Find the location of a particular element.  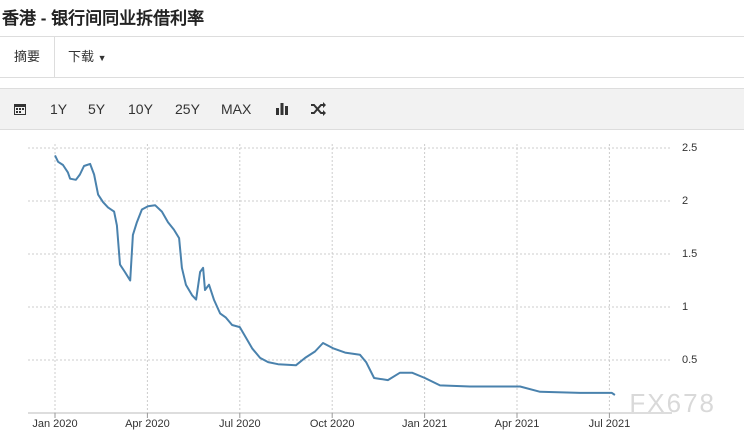

range-button: 1Y is located at coordinates (59, 109).